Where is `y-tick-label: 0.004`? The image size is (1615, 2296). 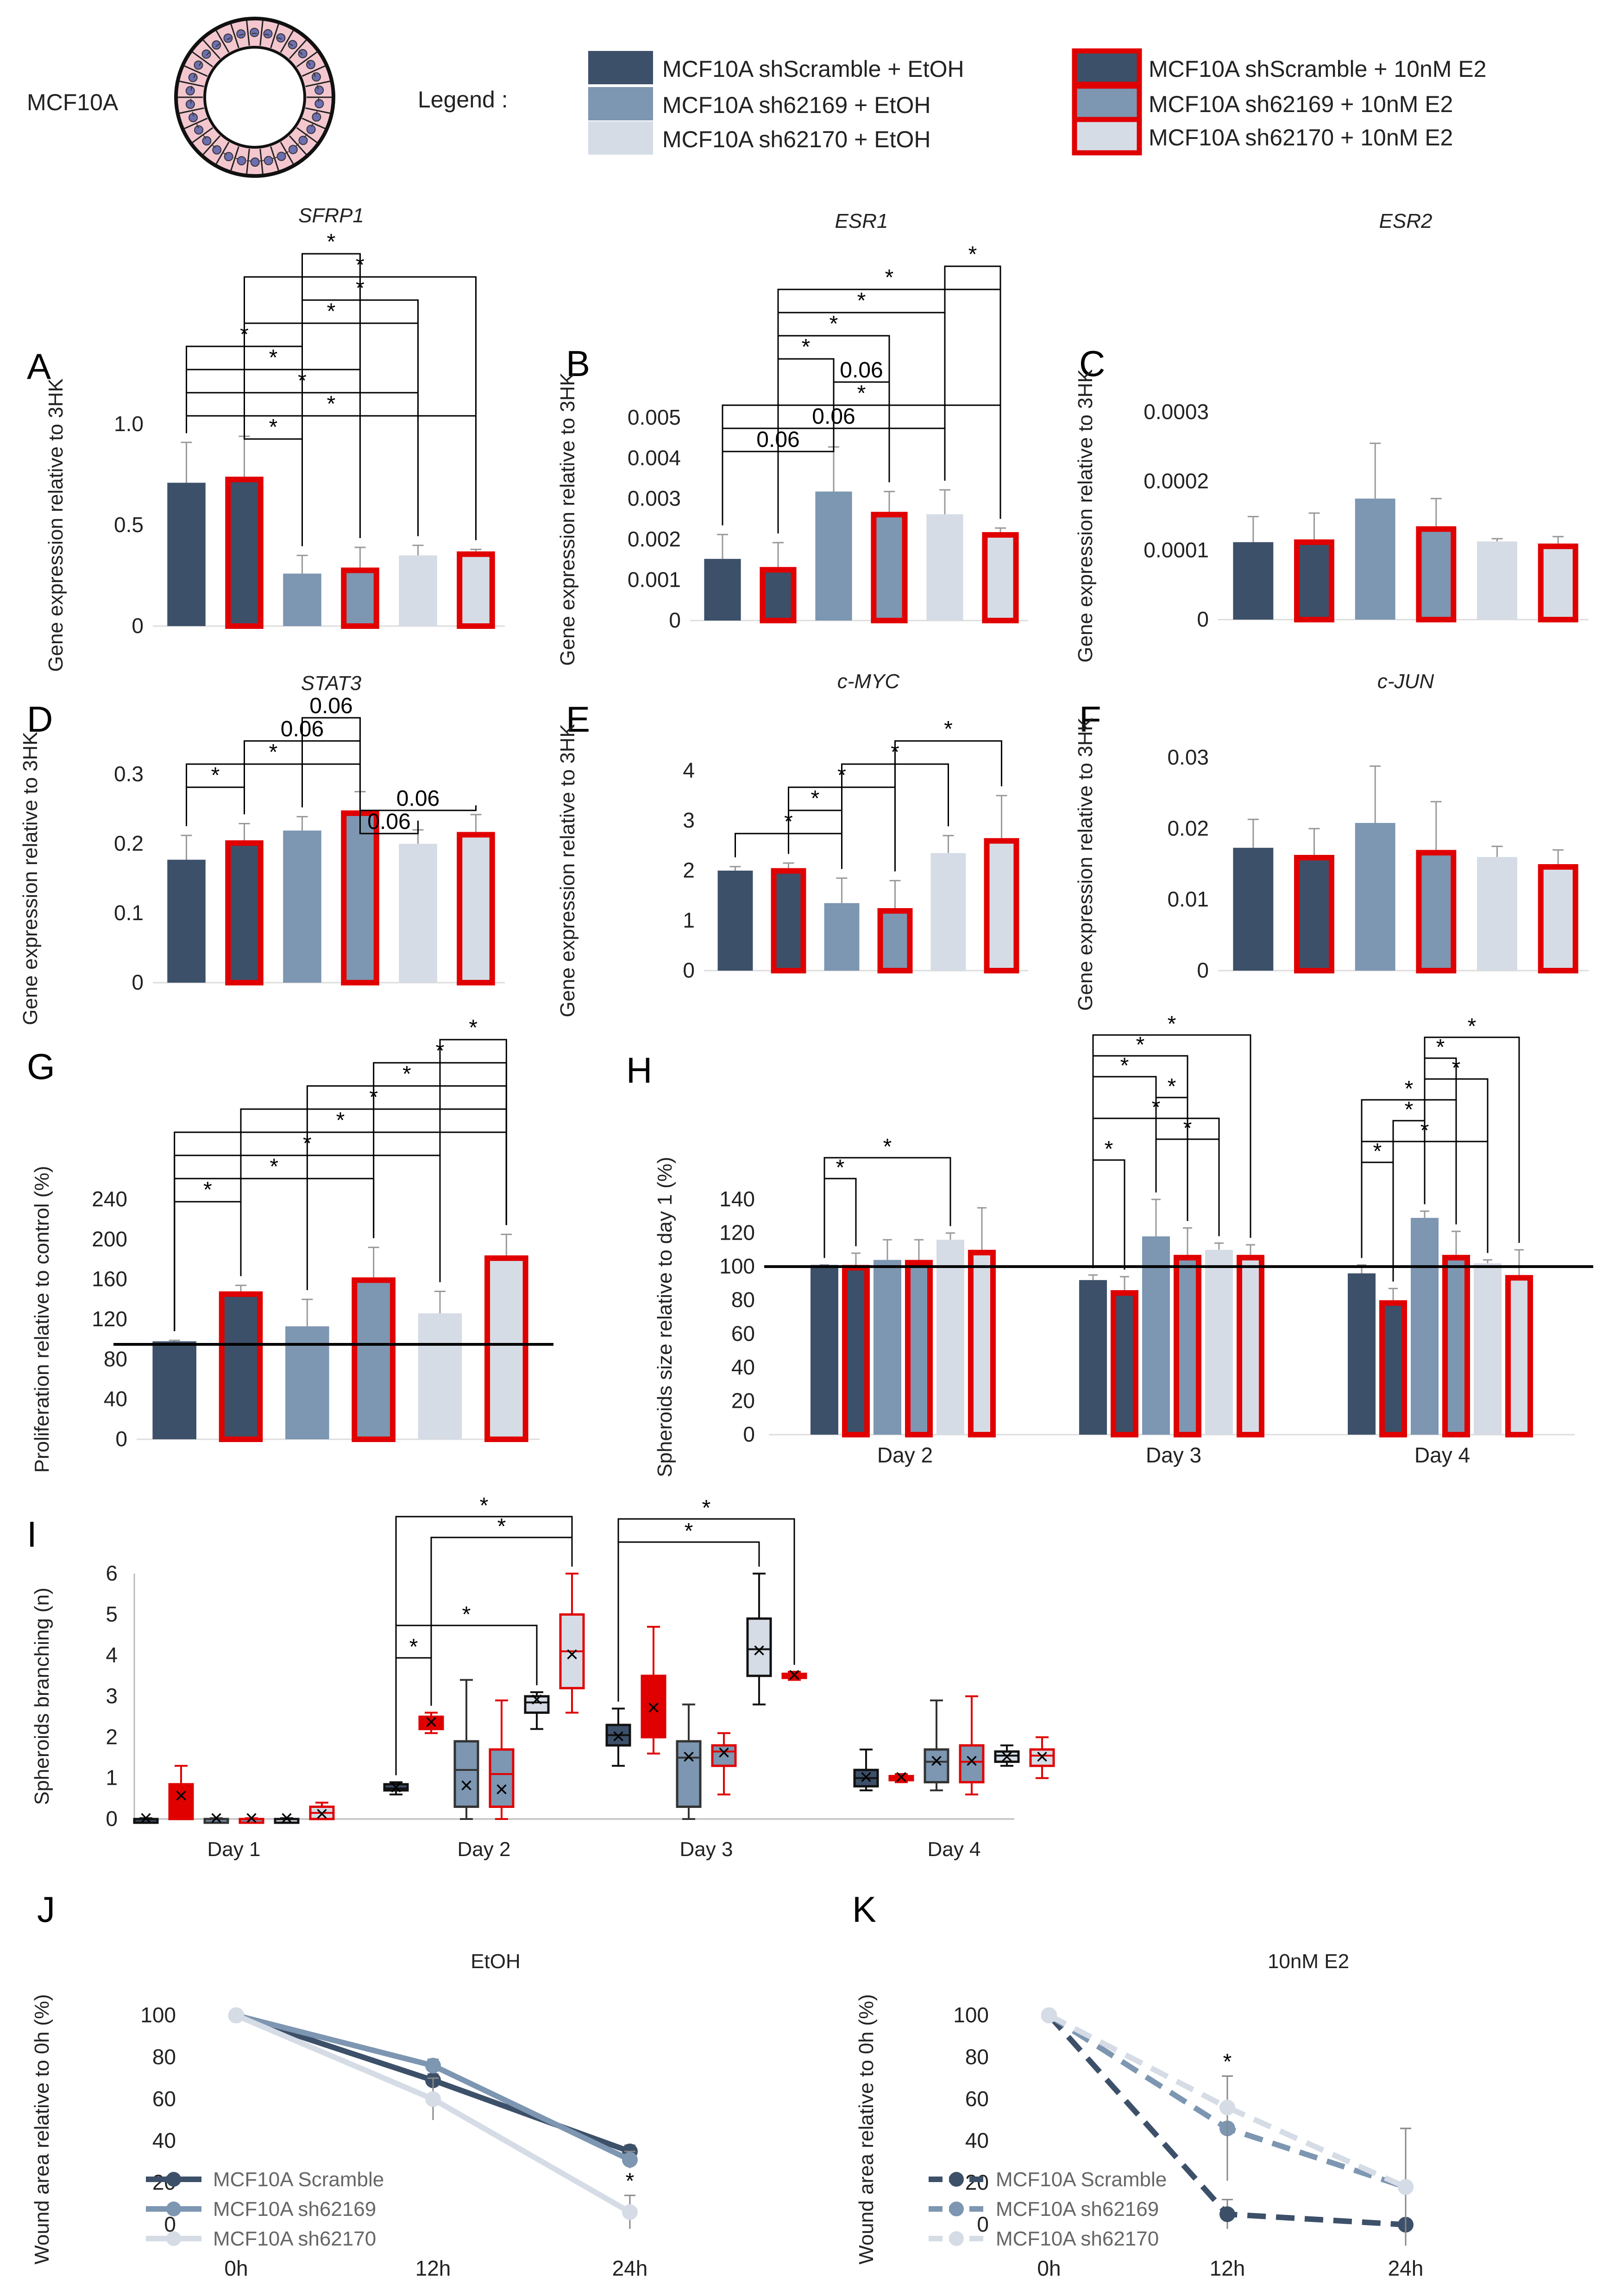 y-tick-label: 0.004 is located at coordinates (654, 458).